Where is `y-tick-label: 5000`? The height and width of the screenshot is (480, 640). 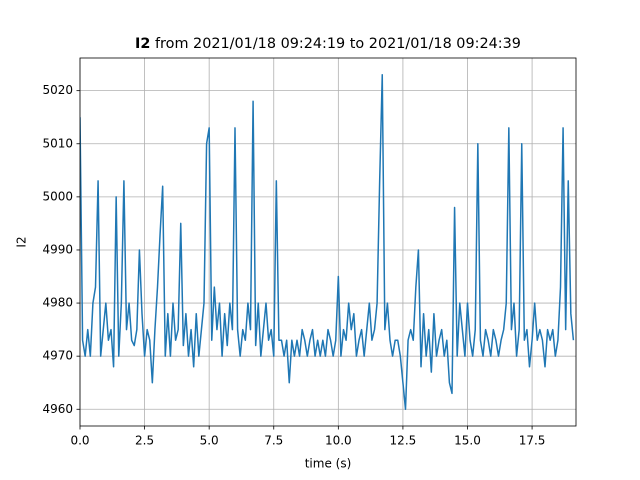 y-tick-label: 5000 is located at coordinates (57, 196).